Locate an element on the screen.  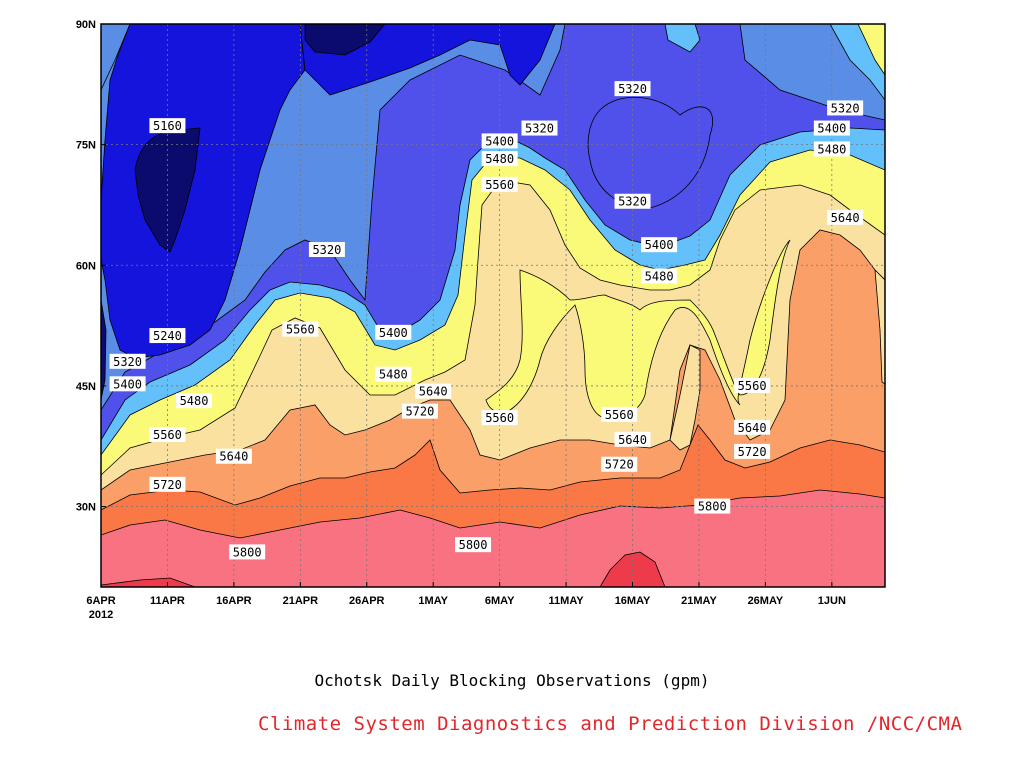
y-tick-label: 90N is located at coordinates (86, 25).